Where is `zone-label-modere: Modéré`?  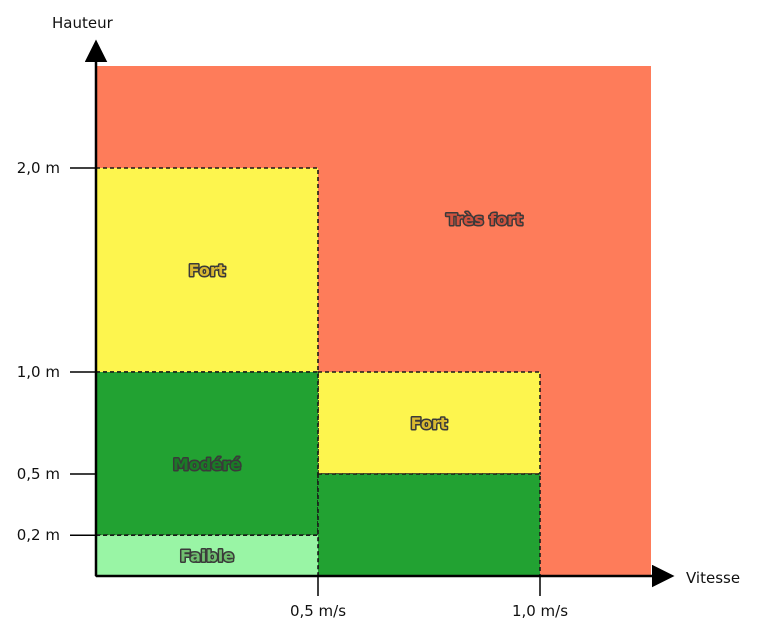
zone-label-modere: Modéré is located at coordinates (207, 464).